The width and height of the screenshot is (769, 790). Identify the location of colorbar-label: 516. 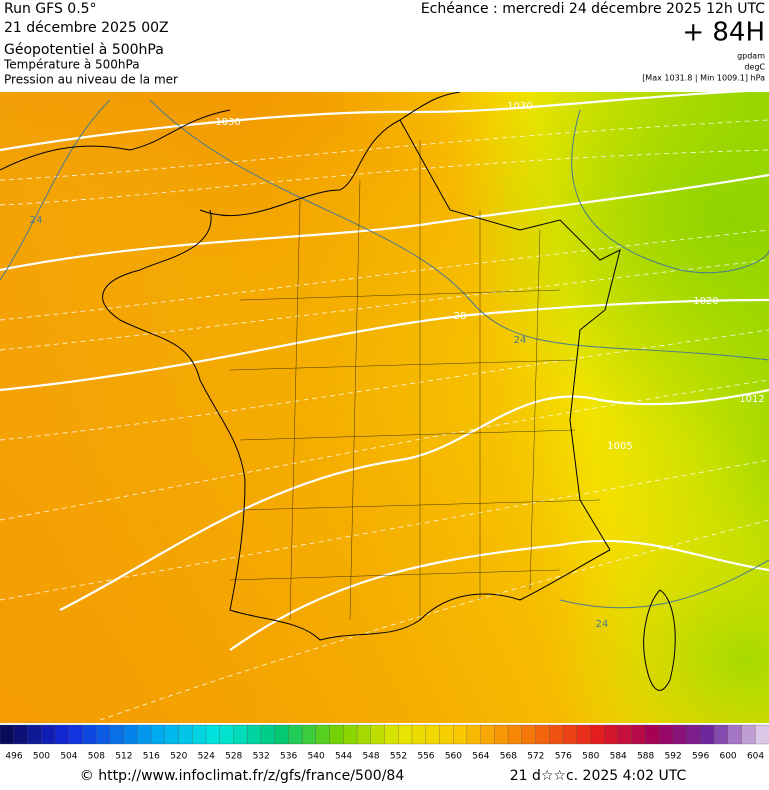
(151, 757).